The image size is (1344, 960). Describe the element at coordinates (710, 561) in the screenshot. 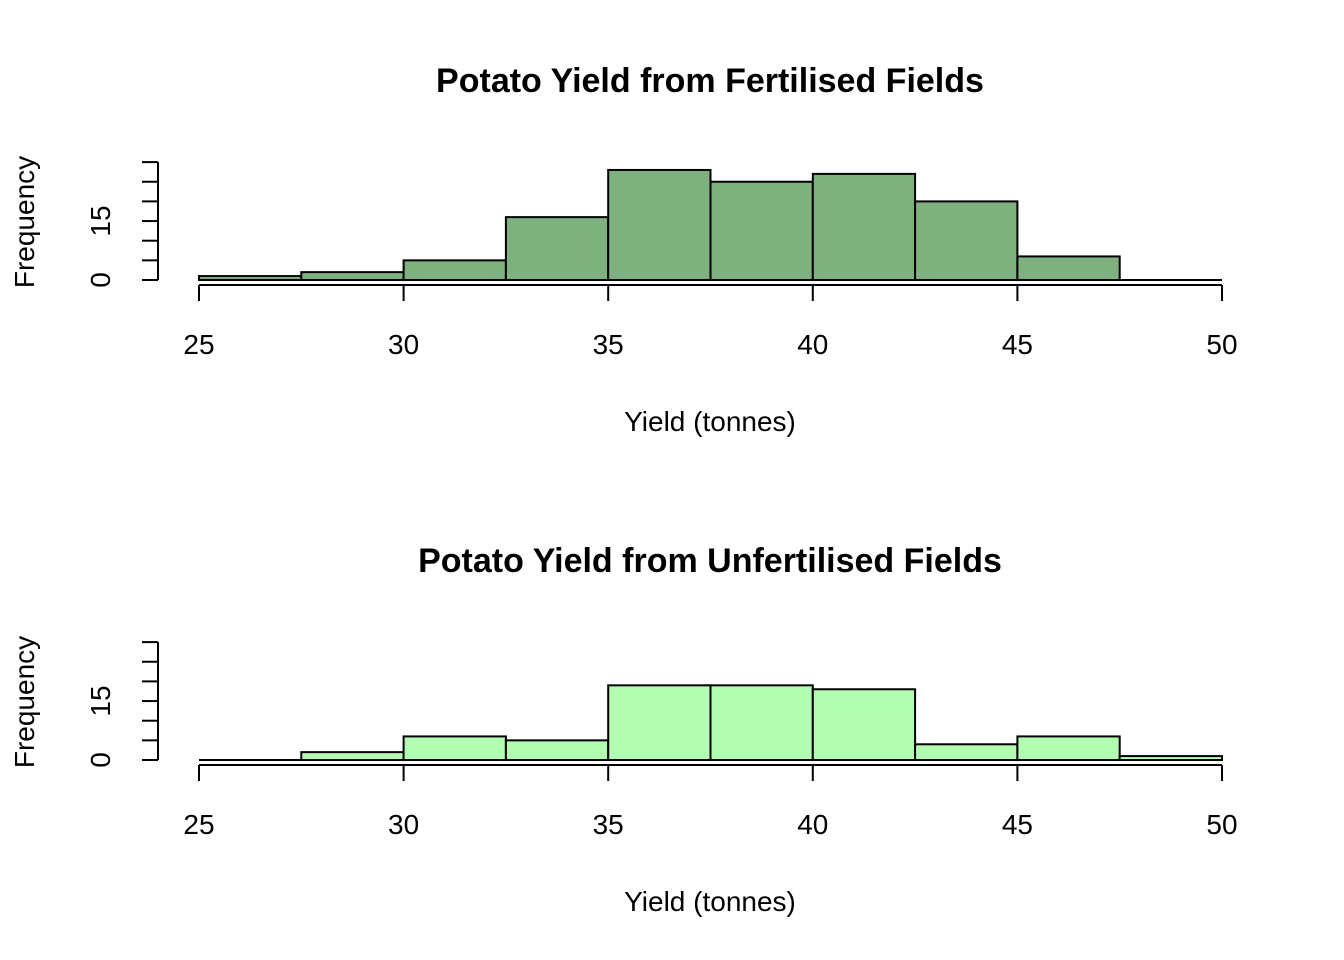

I see `chart-title: Potato Yield from Unfertilised Fields` at that location.